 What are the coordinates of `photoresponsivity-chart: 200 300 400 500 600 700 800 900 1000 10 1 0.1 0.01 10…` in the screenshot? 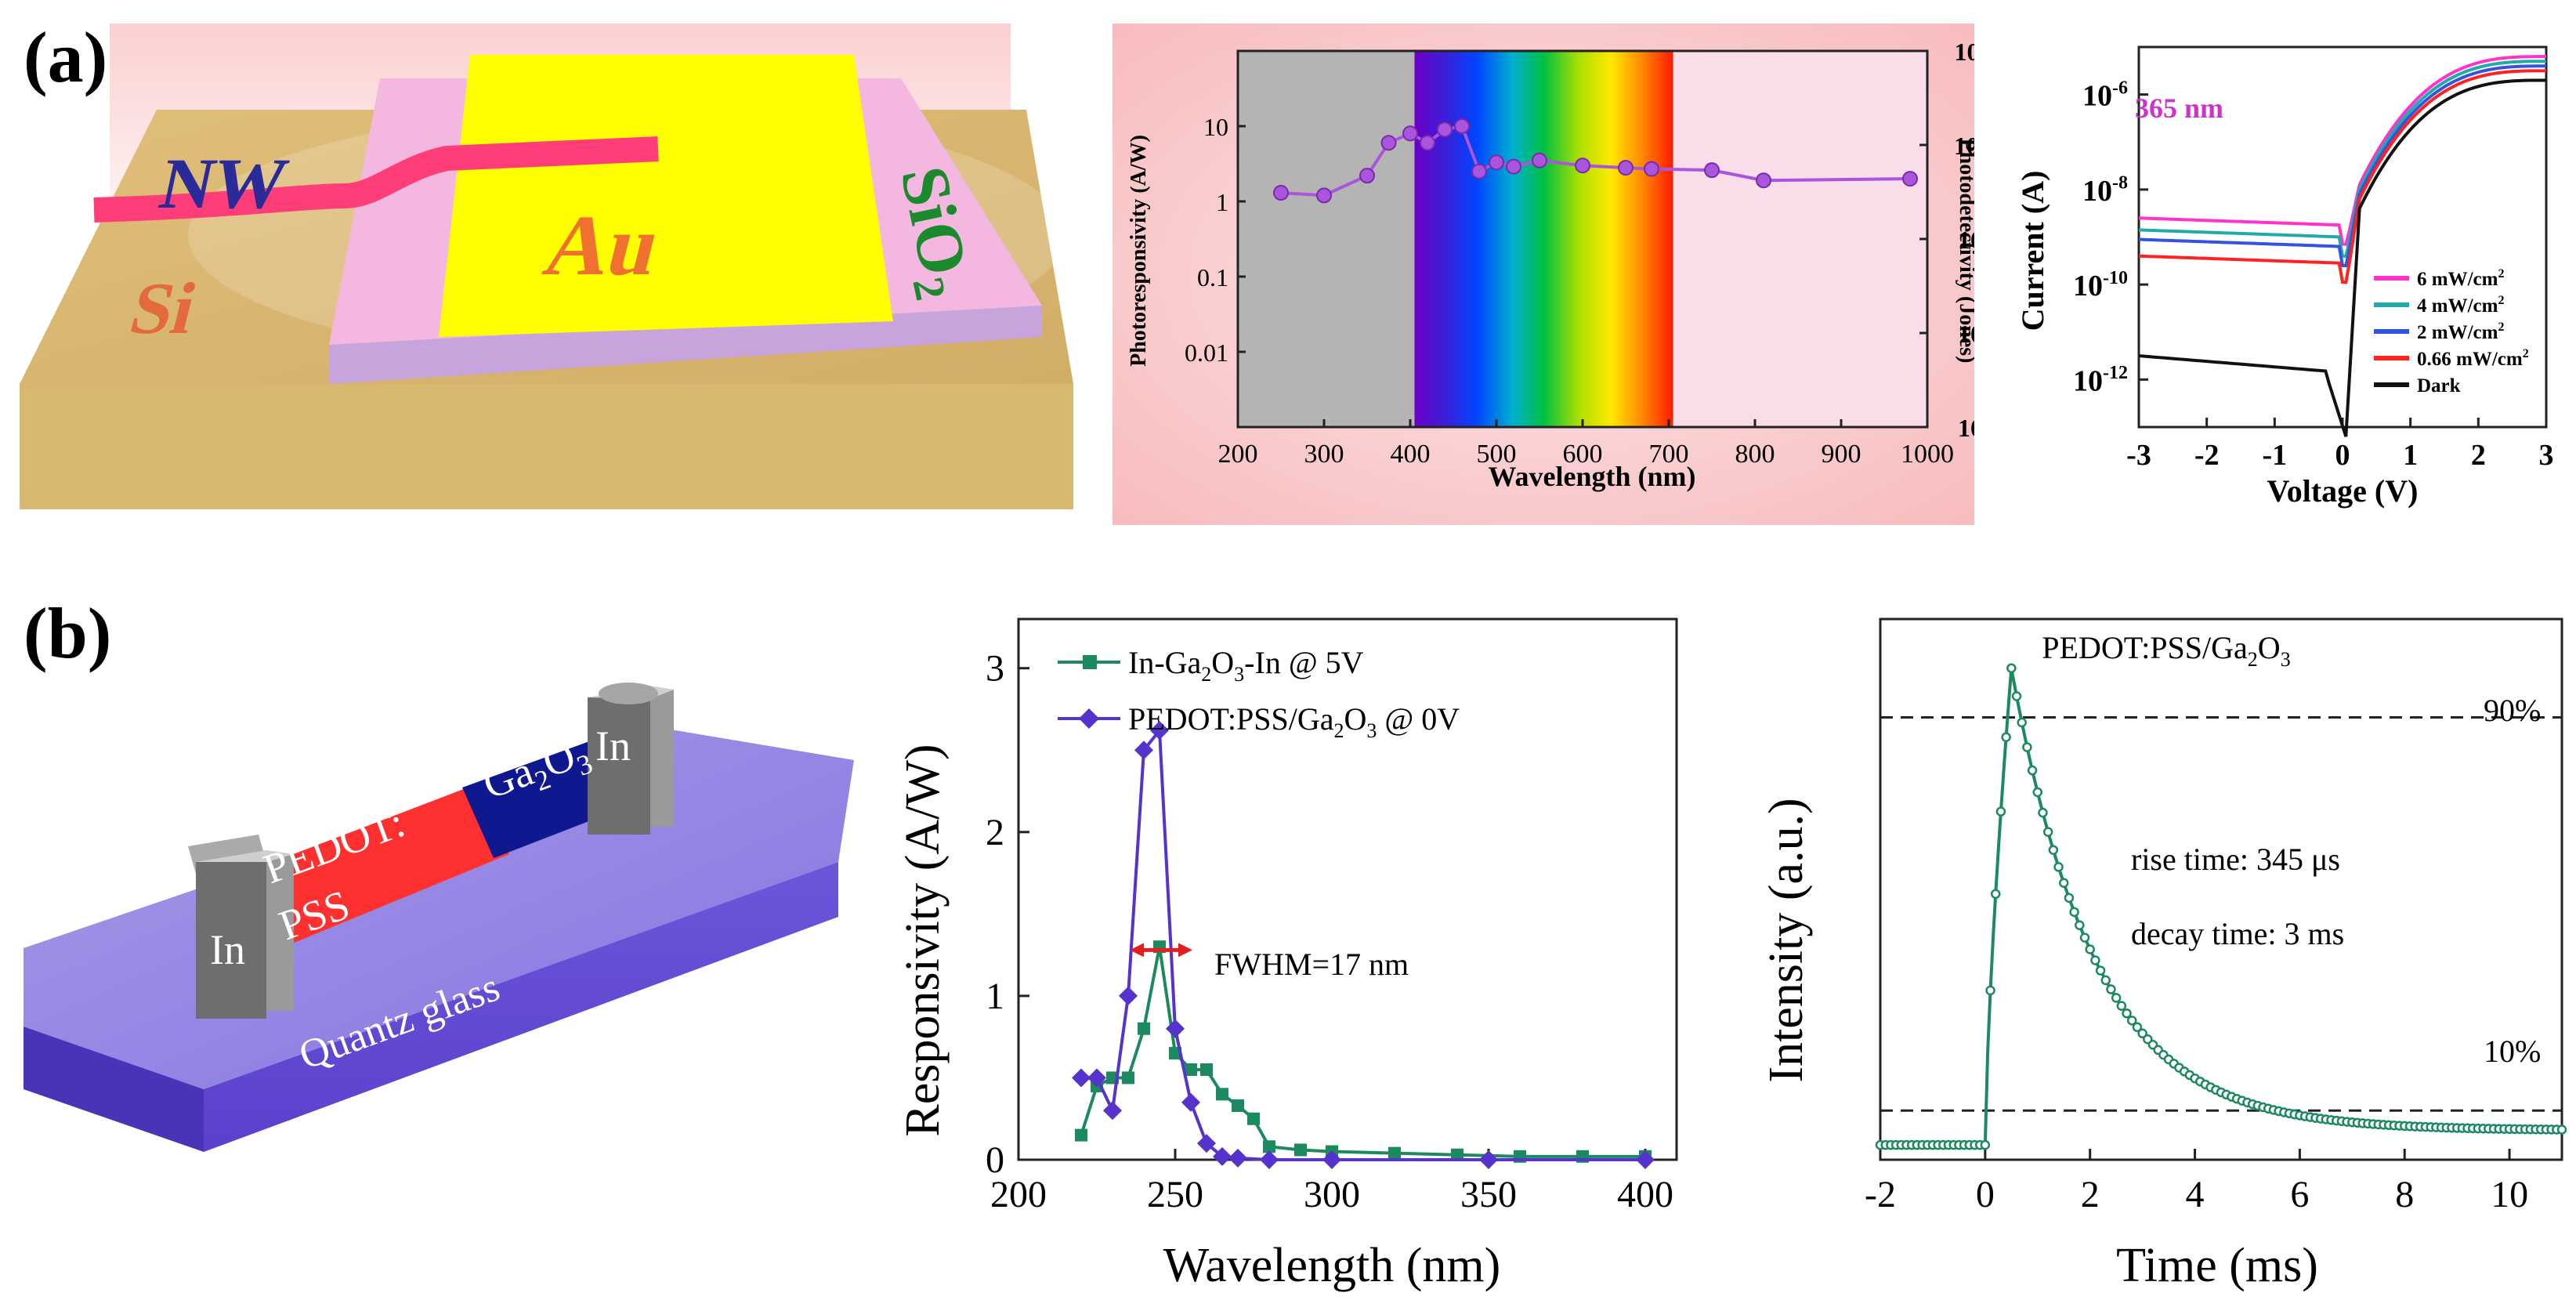 It's located at (1543, 274).